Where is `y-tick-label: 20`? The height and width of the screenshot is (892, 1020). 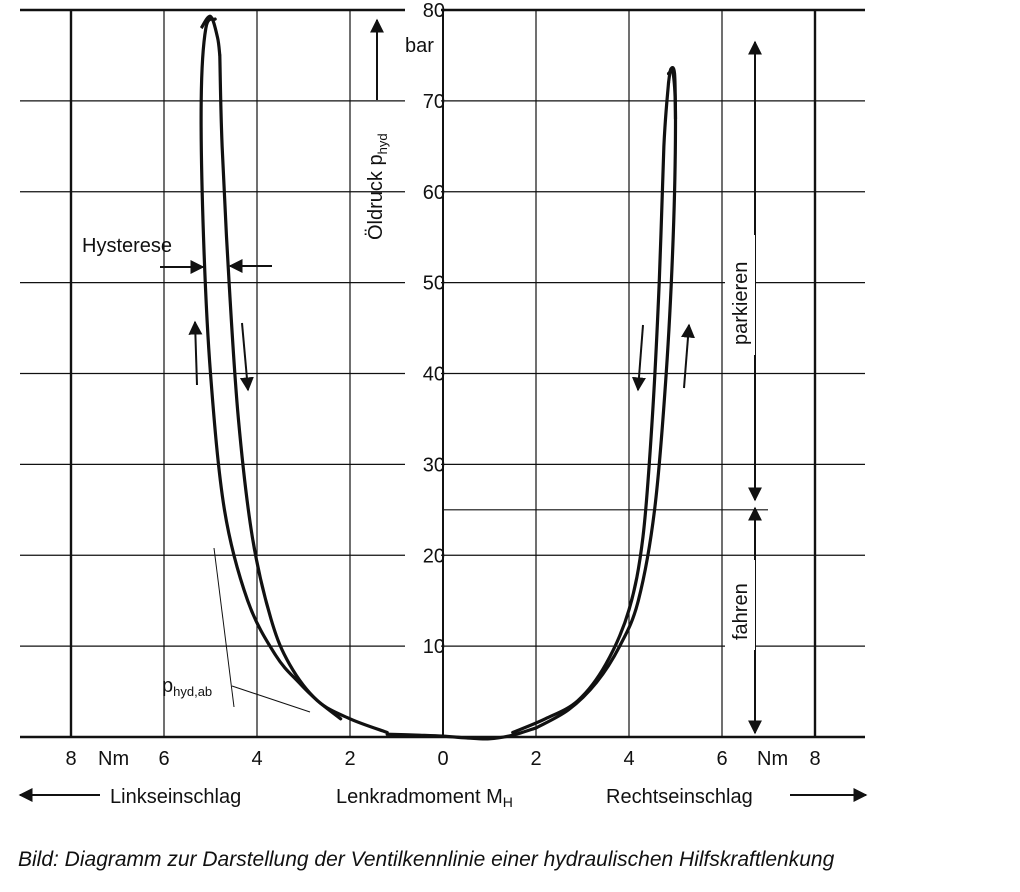
y-tick-label: 20 is located at coordinates (434, 556).